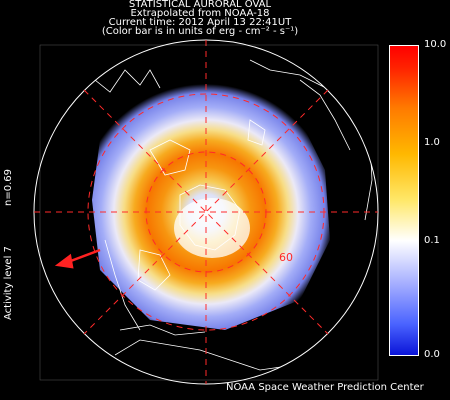  Describe the element at coordinates (200, 22) in the screenshot. I see `header-time: Current time: 2012 April 13 22:41UT` at that location.